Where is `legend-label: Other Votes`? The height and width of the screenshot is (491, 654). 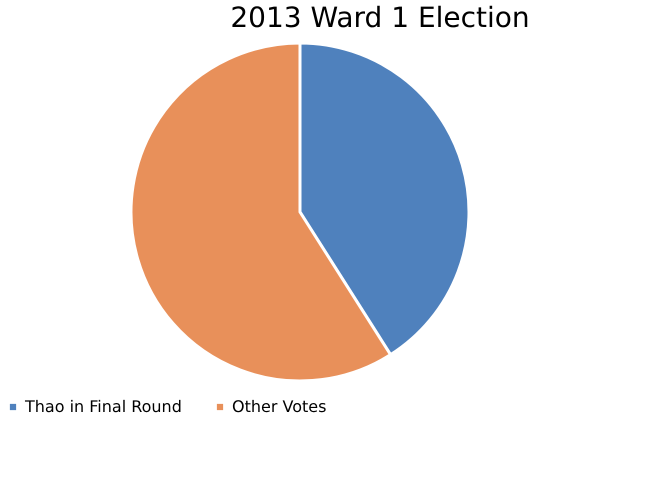
legend-label: Other Votes is located at coordinates (279, 406).